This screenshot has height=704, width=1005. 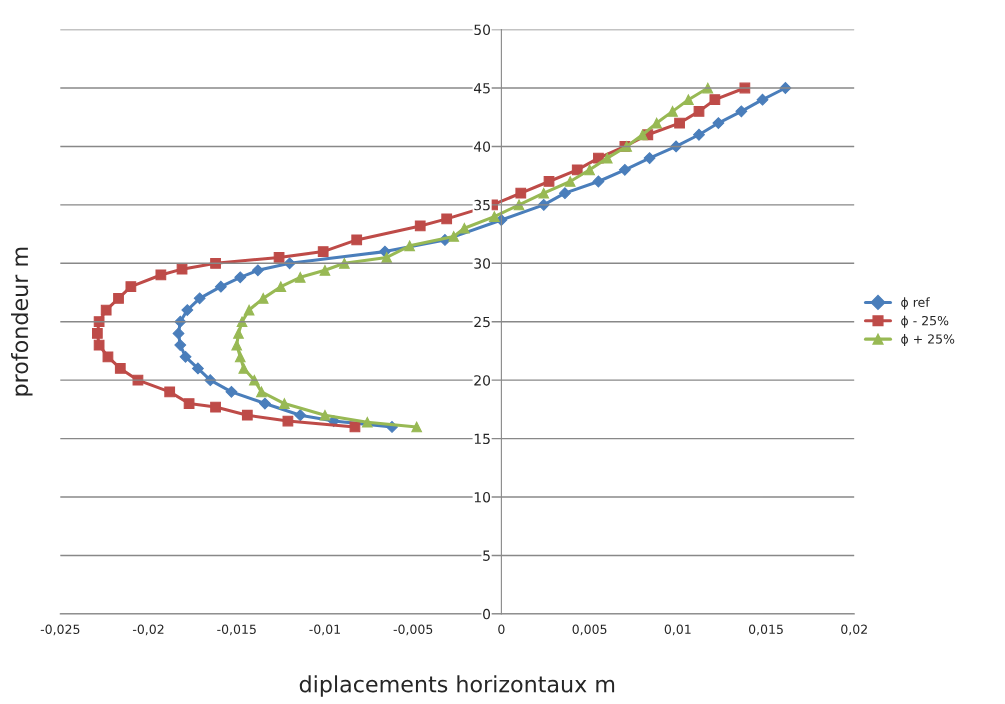 What do you see at coordinates (22, 321) in the screenshot?
I see `y-axis-title: profondeur m` at bounding box center [22, 321].